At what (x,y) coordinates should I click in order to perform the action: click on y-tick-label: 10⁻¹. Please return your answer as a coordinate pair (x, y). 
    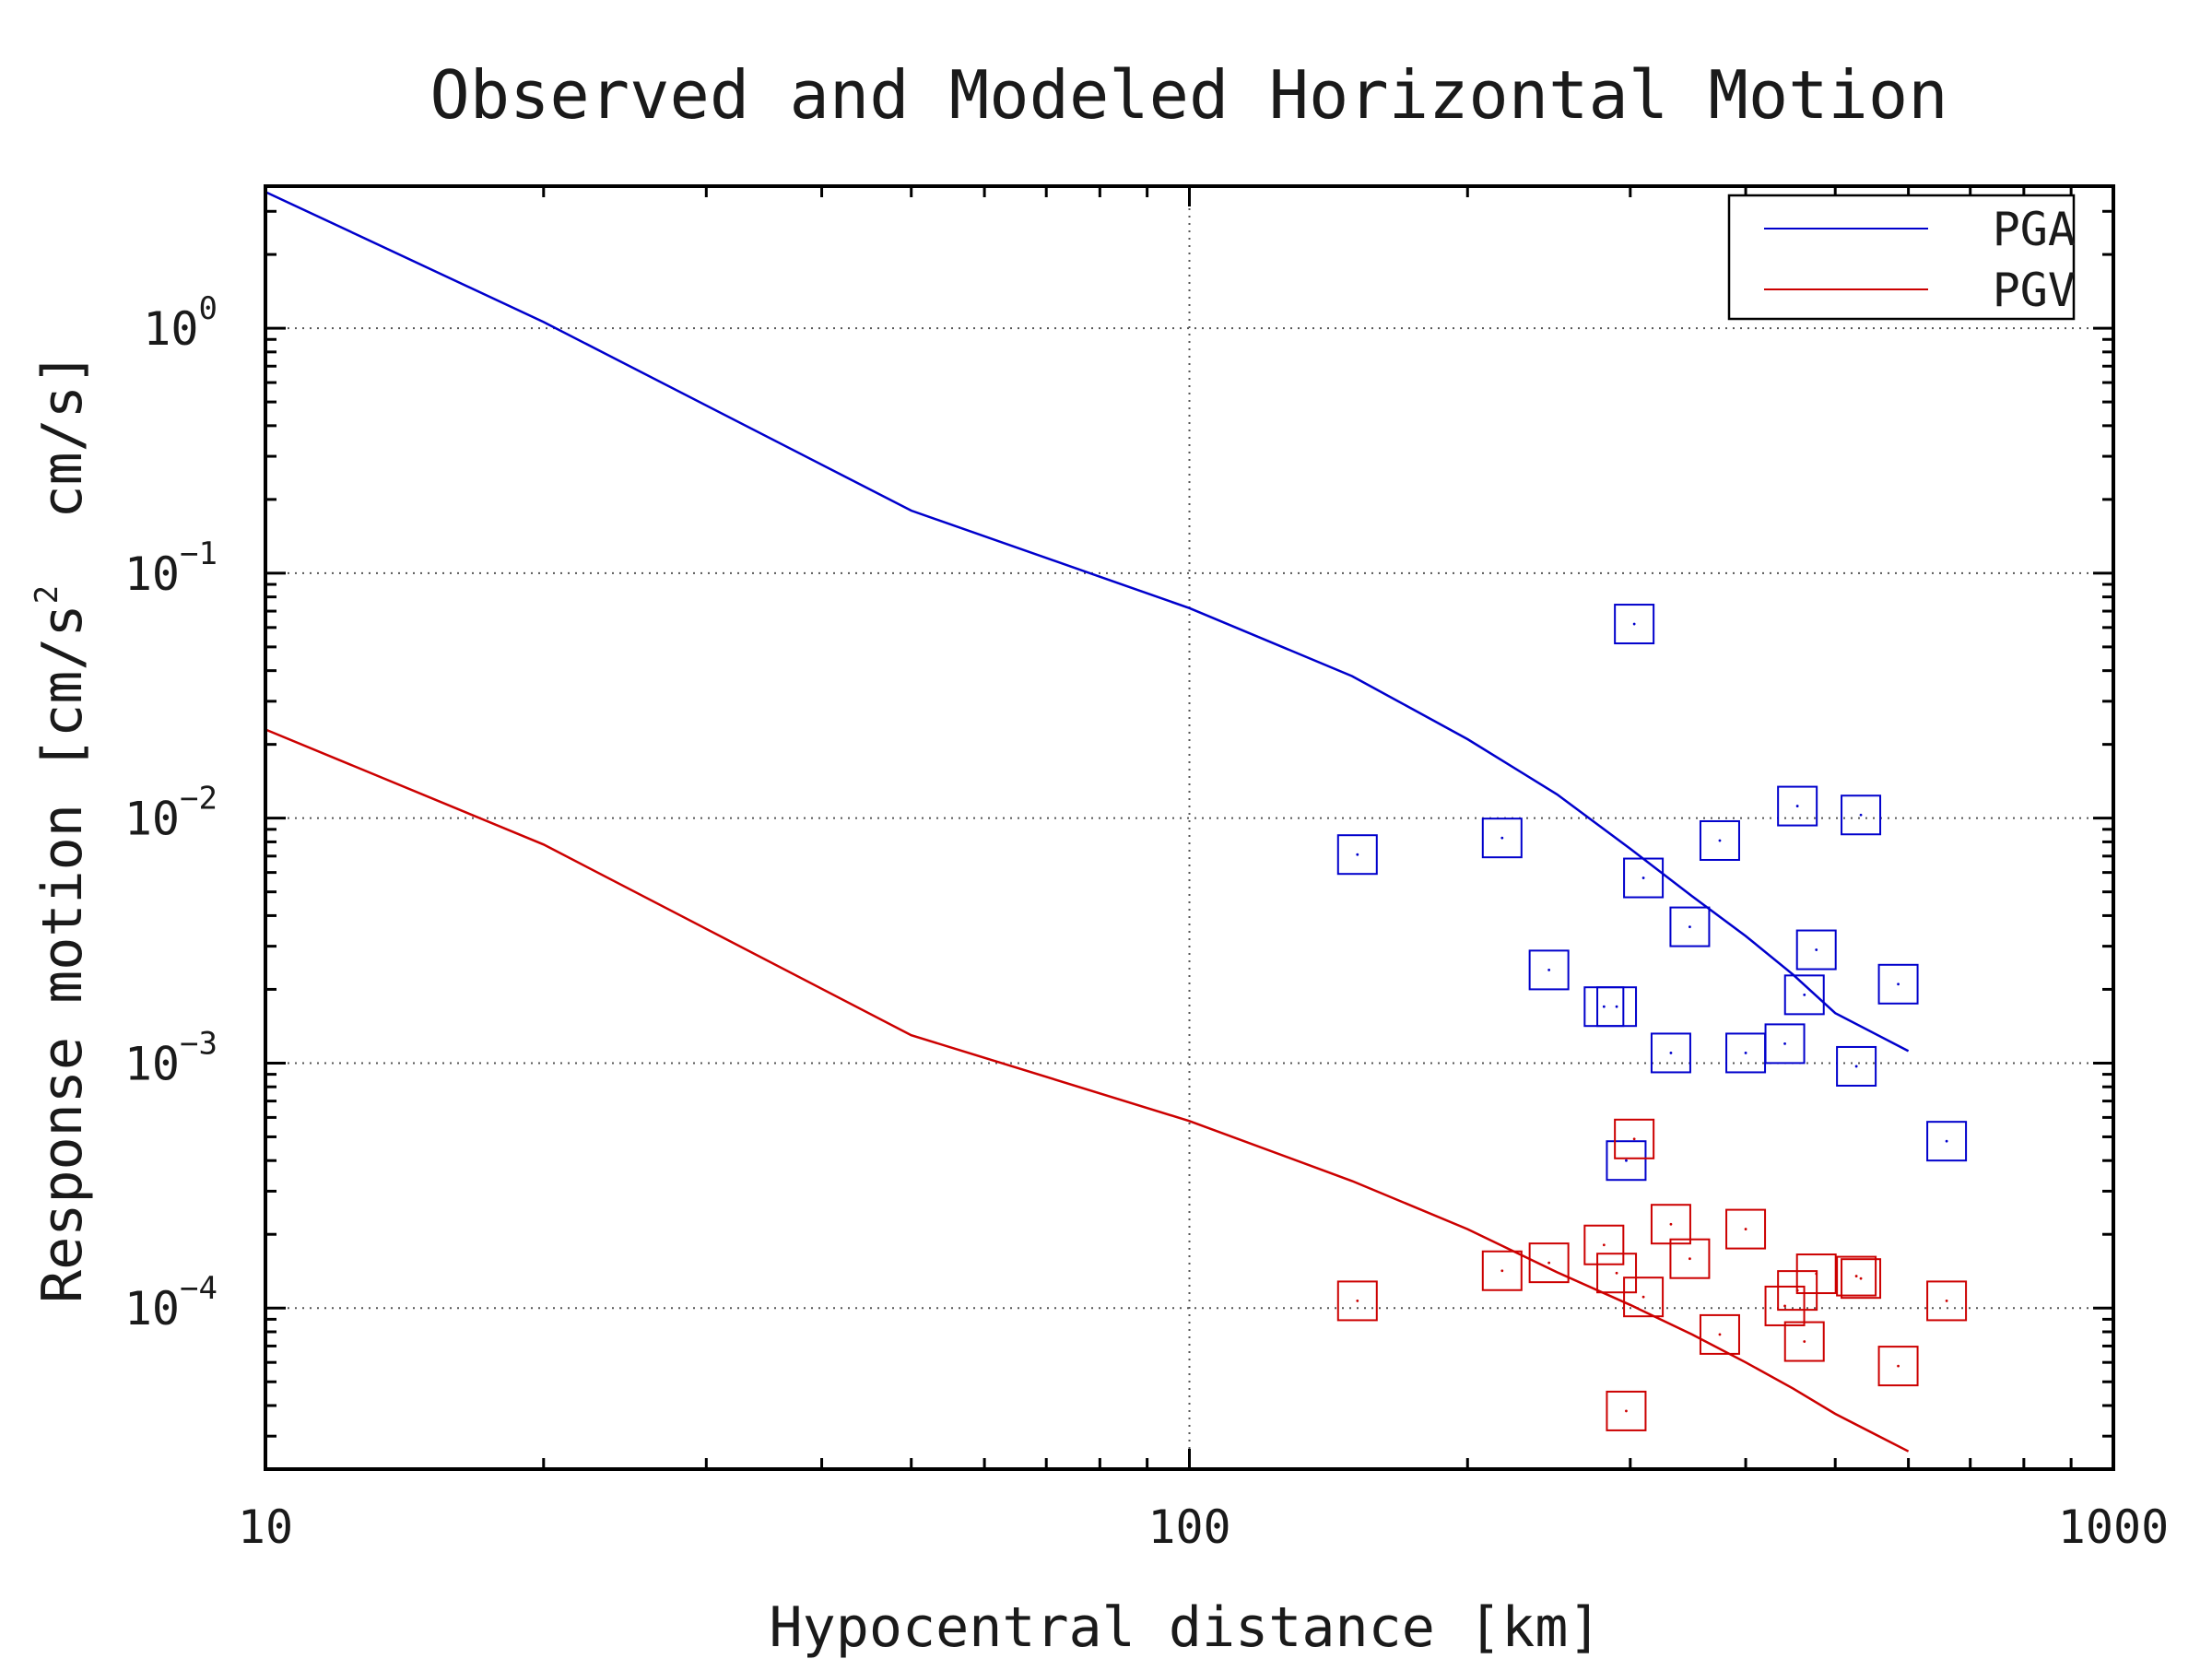
    Looking at the image, I should click on (171, 568).